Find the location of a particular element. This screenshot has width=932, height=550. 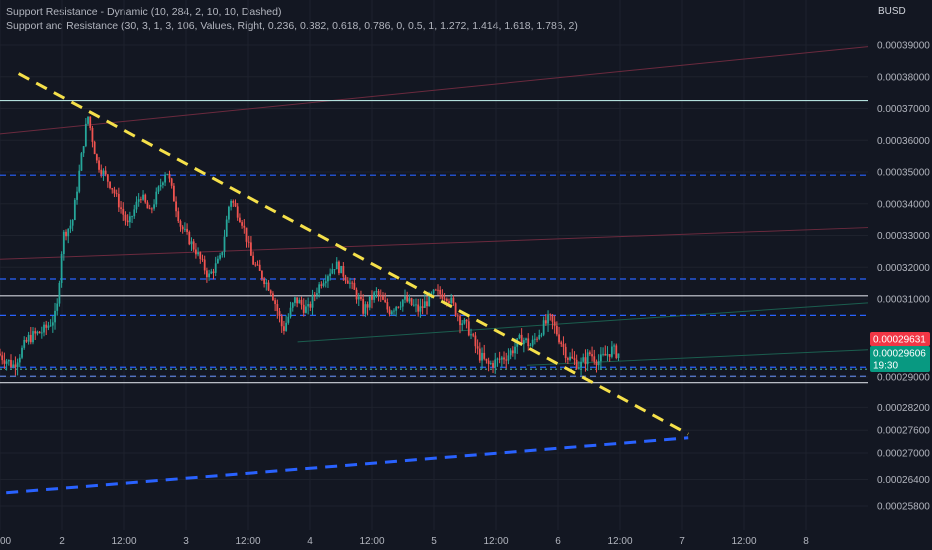

price-tick-label: 0.00038000 is located at coordinates (903, 77).